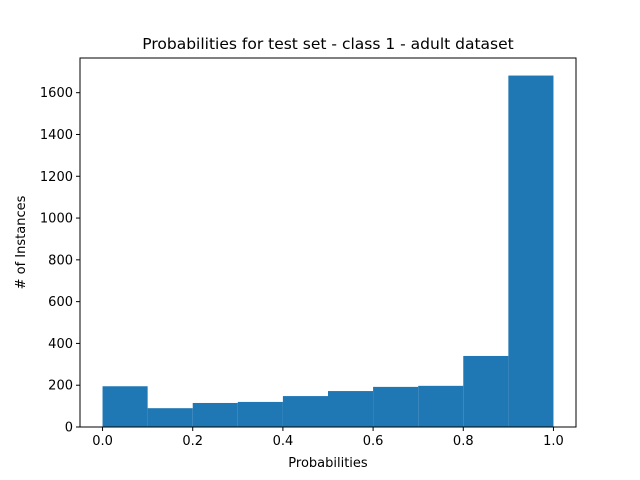 Image resolution: width=640 pixels, height=480 pixels. I want to click on y-axis-label: # of Instances, so click(21, 242).